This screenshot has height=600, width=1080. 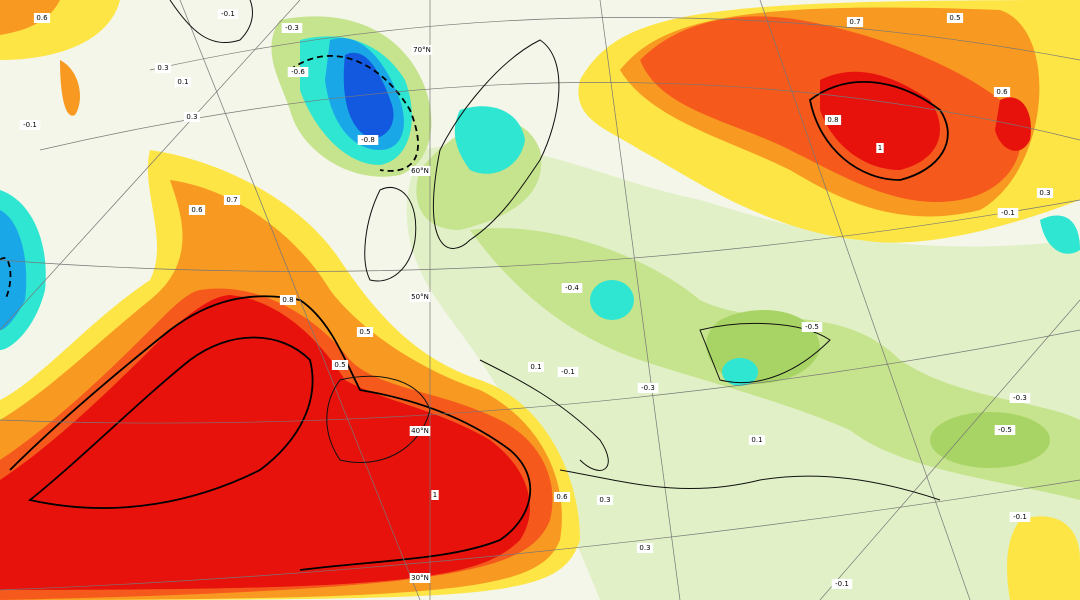 I want to click on latitude-label: 60°N, so click(x=420, y=171).